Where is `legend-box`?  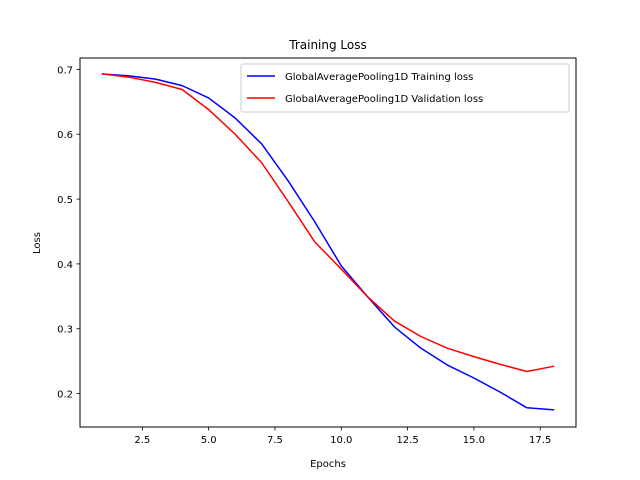 legend-box is located at coordinates (405, 88).